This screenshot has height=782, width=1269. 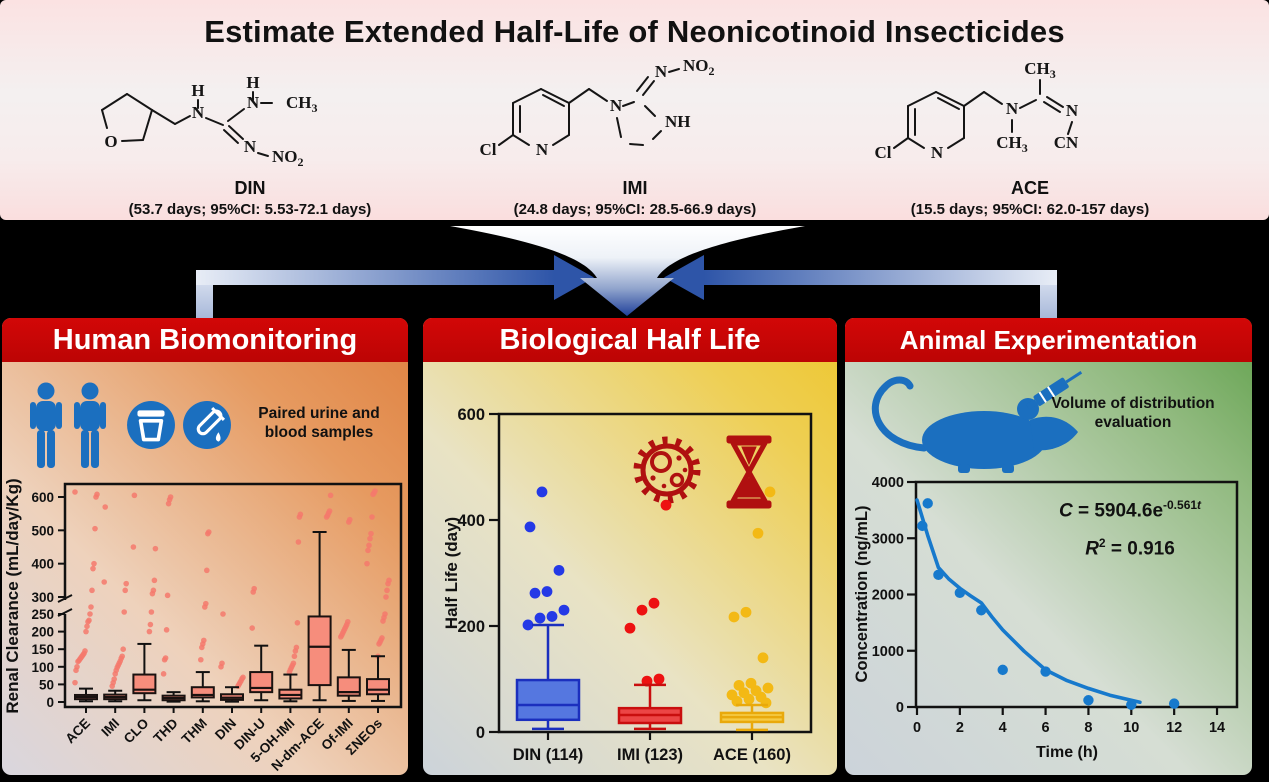 What do you see at coordinates (1029, 188) in the screenshot?
I see `compound-name: ACE` at bounding box center [1029, 188].